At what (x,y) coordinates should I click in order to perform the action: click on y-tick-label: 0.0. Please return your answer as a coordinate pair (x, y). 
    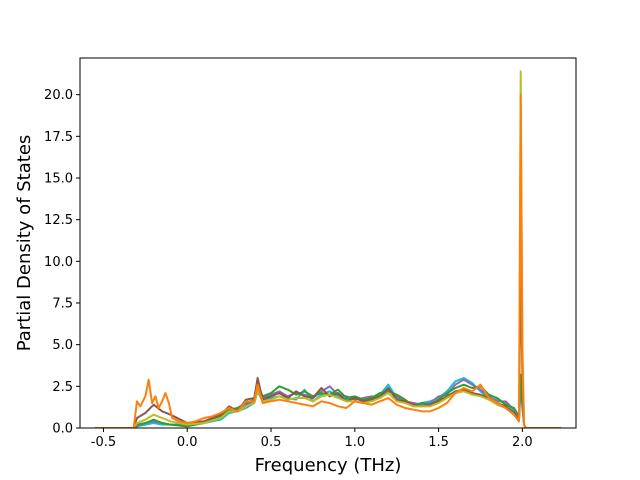
    Looking at the image, I should click on (62, 429).